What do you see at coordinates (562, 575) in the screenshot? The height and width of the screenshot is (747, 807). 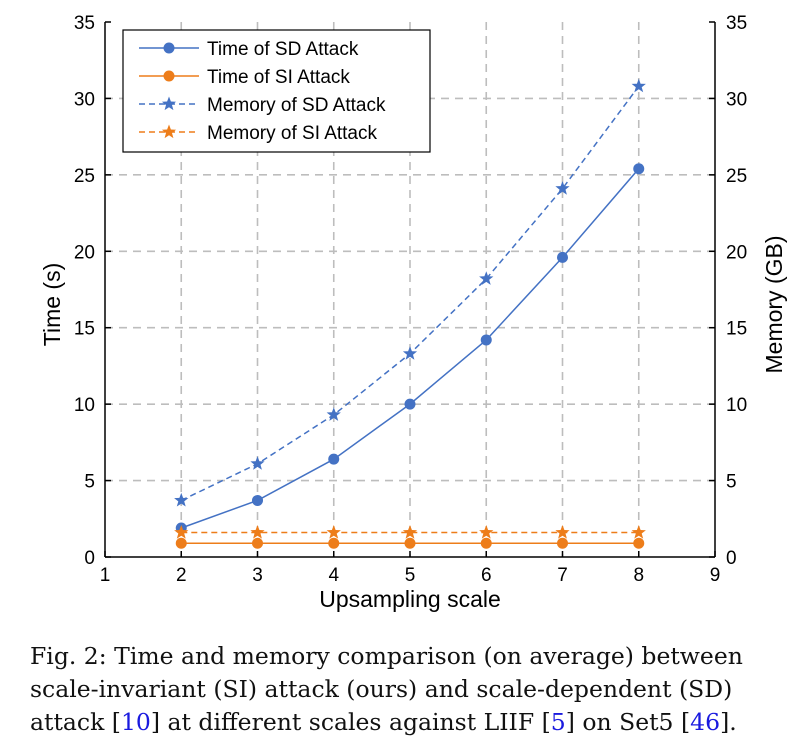 I see `x-tick-label: 7` at bounding box center [562, 575].